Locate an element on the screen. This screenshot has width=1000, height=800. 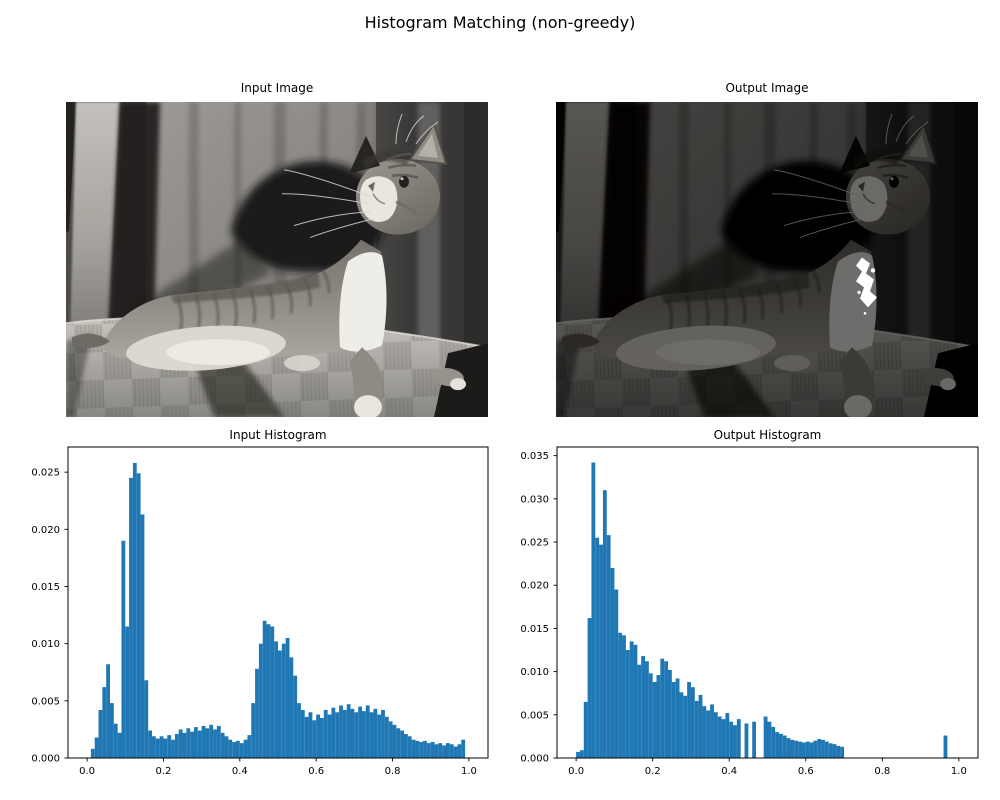
y-tick-label: 0.035 is located at coordinates (534, 456).